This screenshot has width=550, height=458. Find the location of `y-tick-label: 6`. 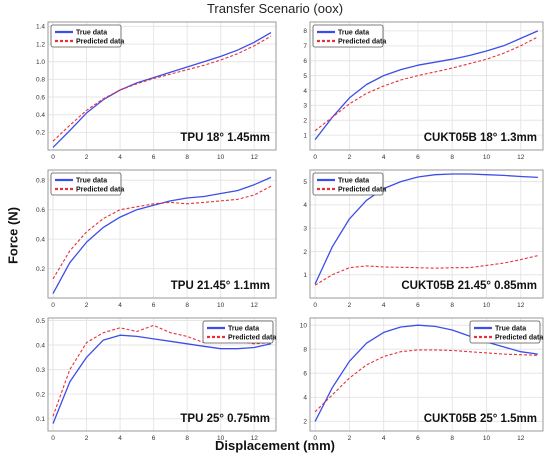

y-tick-label: 6 is located at coordinates (305, 61).